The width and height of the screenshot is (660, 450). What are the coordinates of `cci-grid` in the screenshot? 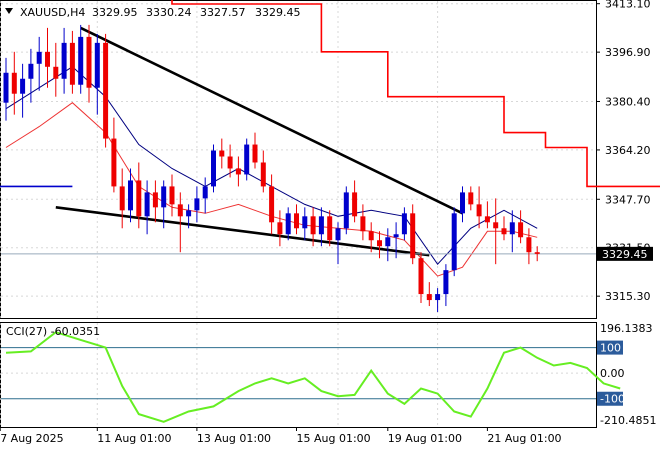 It's located at (298, 373).